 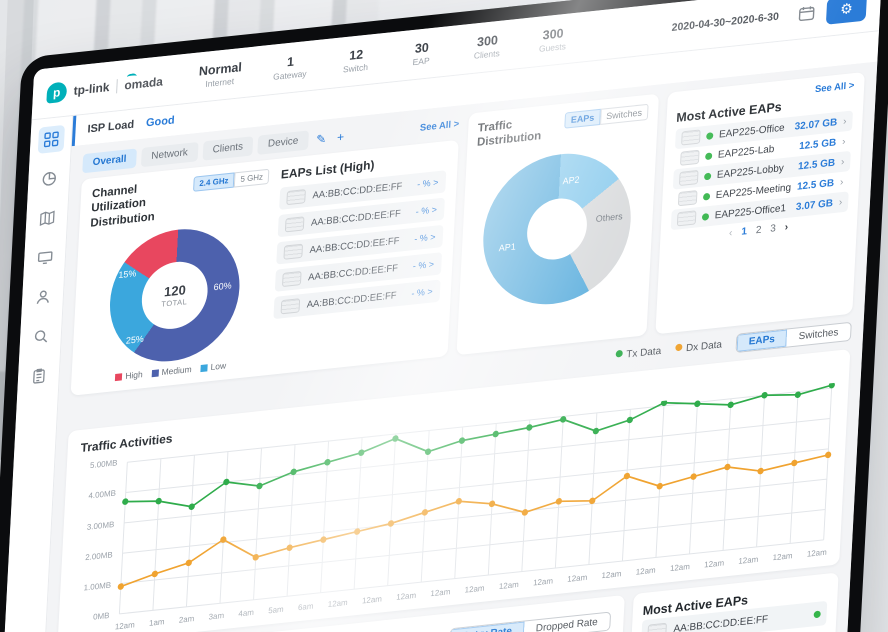 I want to click on tplink-logo-icon: p, so click(x=57, y=92).